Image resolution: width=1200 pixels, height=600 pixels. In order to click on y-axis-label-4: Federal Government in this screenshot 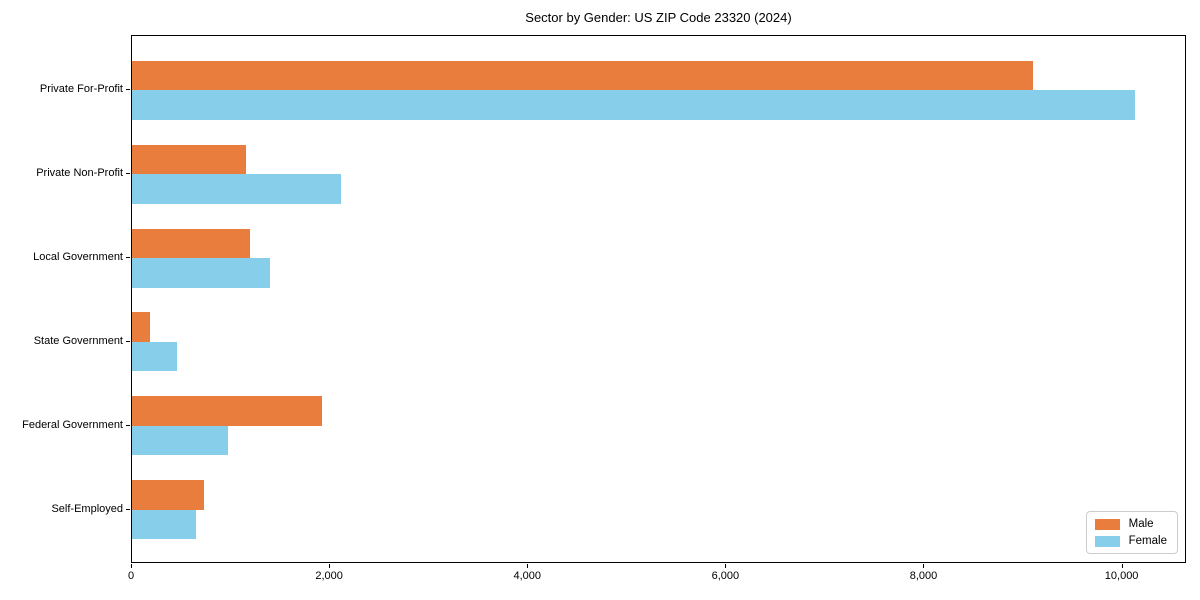, I will do `click(72, 424)`.